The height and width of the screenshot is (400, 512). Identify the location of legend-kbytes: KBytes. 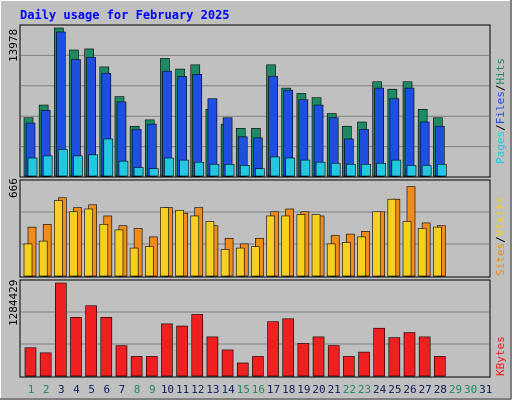
(500, 356).